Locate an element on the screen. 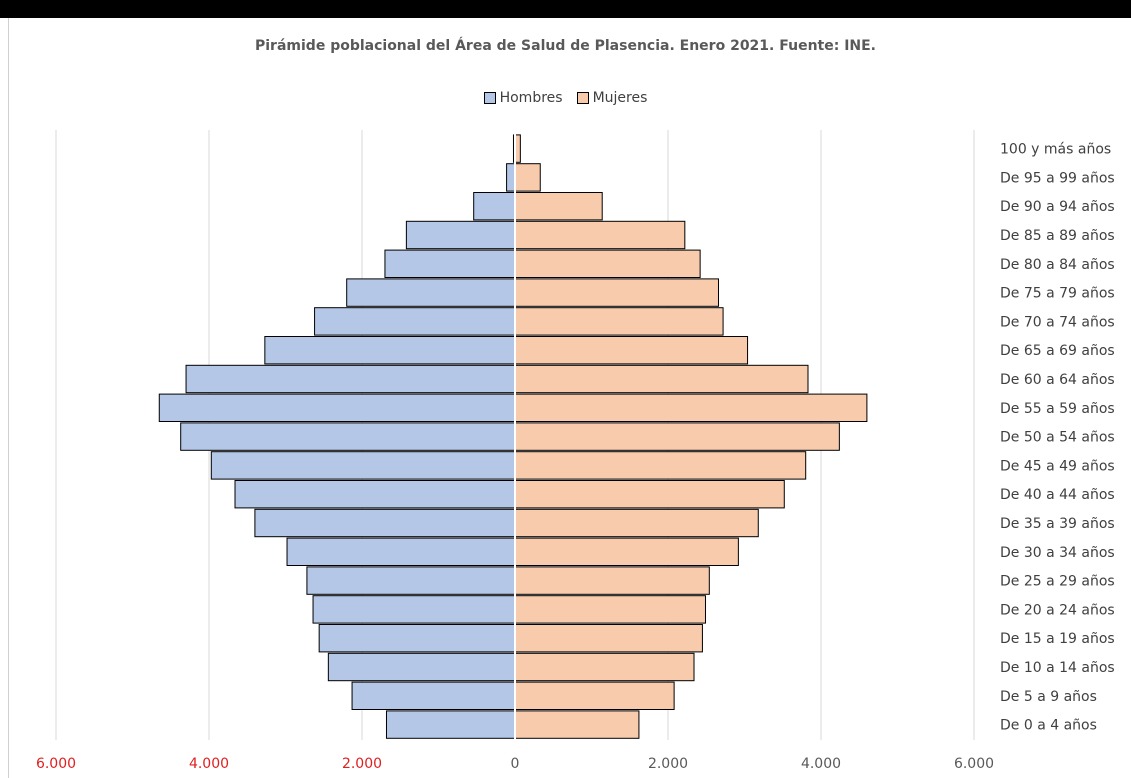  category-label: 100 y más años is located at coordinates (1055, 150).